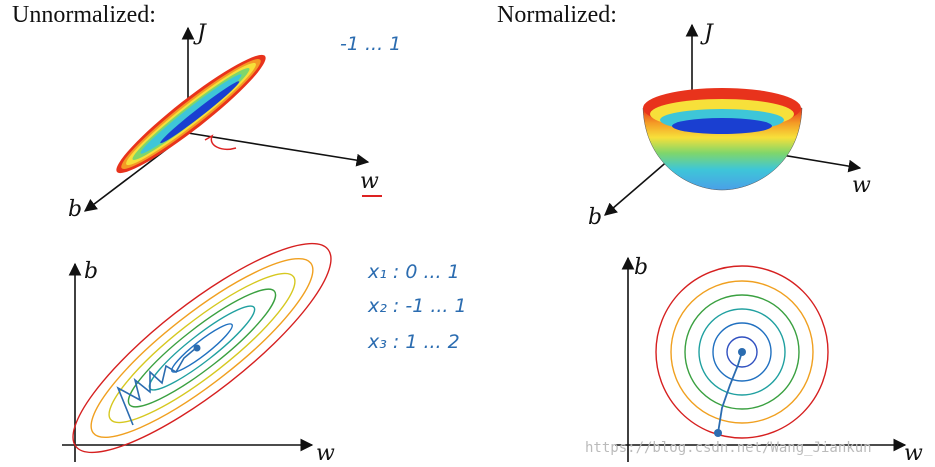 The image size is (935, 467). I want to click on note: x₁ : 0 ... 1, so click(413, 272).